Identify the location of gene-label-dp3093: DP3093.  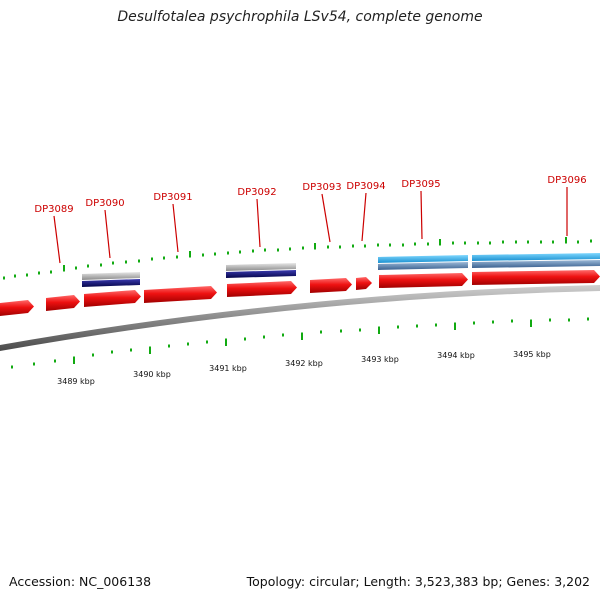
(321, 187).